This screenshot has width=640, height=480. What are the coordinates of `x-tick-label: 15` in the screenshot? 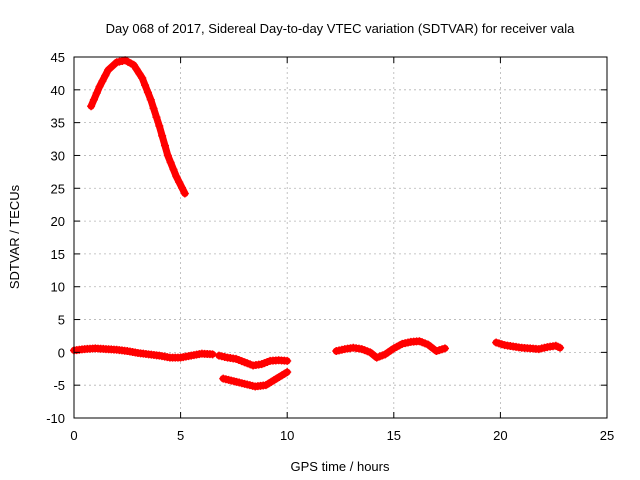 It's located at (394, 435).